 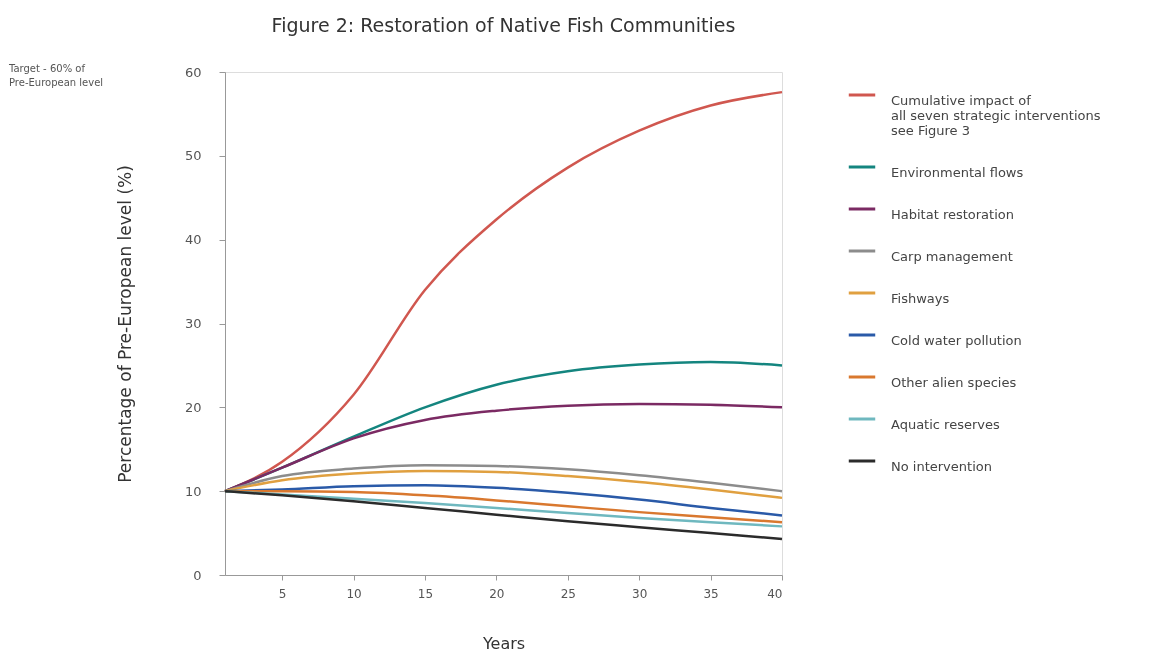 I want to click on y-tick-label: 40, so click(x=193, y=240).